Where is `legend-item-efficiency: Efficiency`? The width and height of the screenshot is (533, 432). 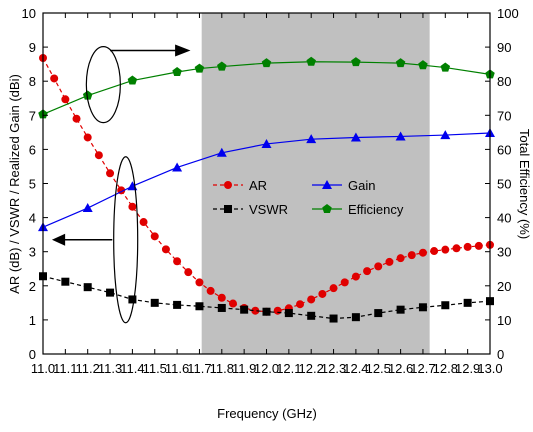
legend-item-efficiency: Efficiency is located at coordinates (358, 209).